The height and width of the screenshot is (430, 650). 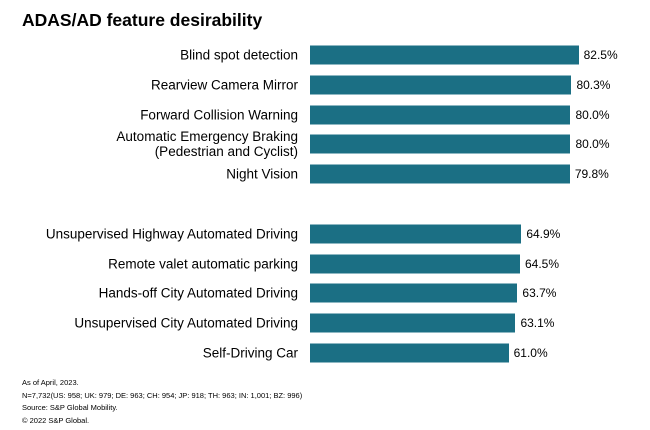 What do you see at coordinates (198, 293) in the screenshot?
I see `category-label: Hands-off City Automated Driving` at bounding box center [198, 293].